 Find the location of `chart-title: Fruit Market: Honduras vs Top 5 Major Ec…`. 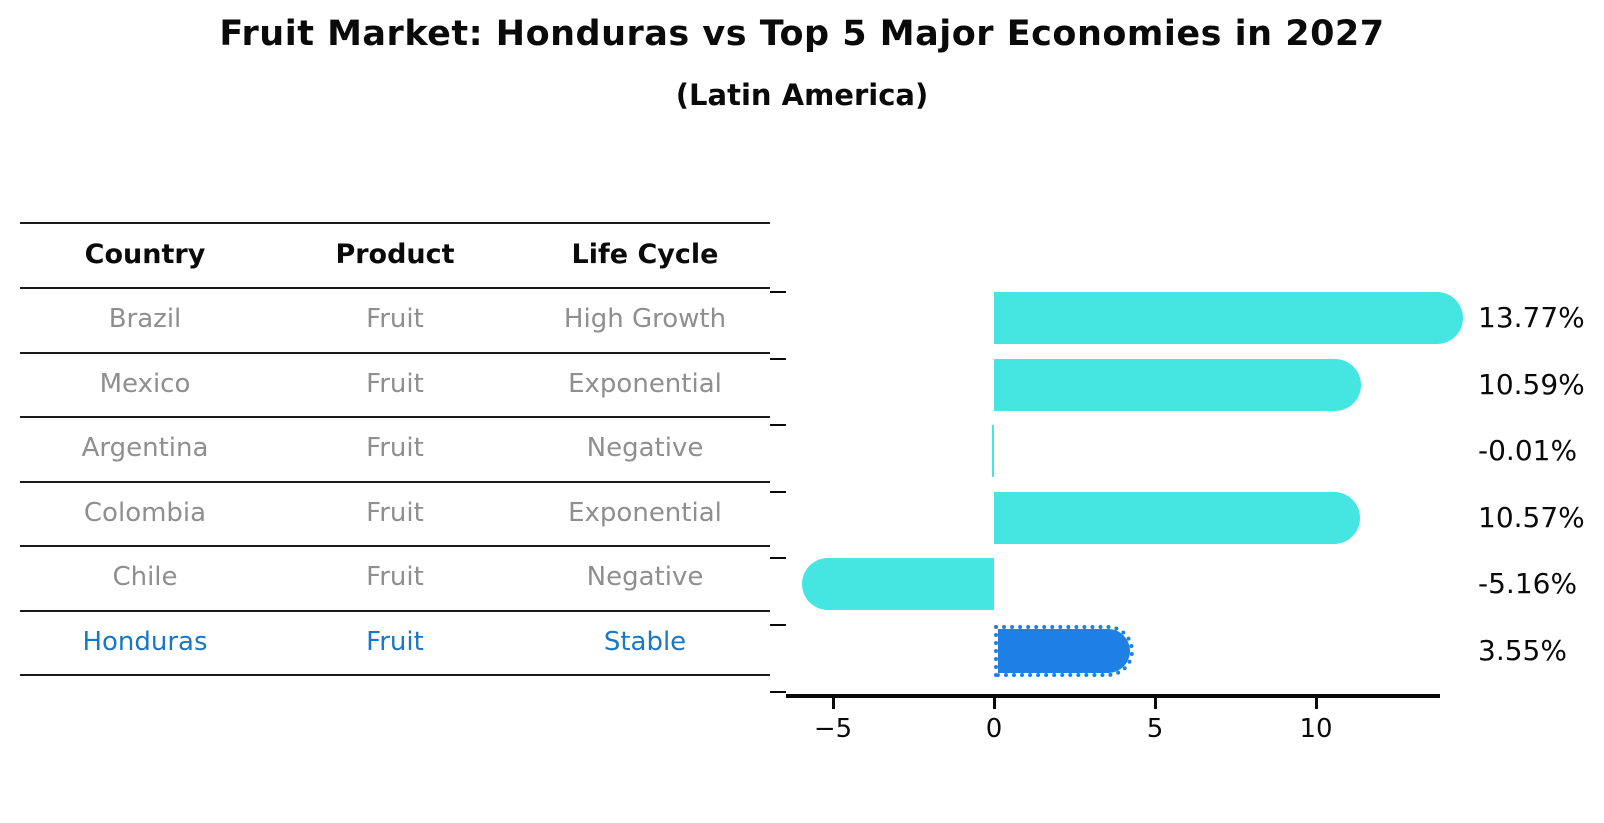

chart-title: Fruit Market: Honduras vs Top 5 Major Ec… is located at coordinates (802, 34).